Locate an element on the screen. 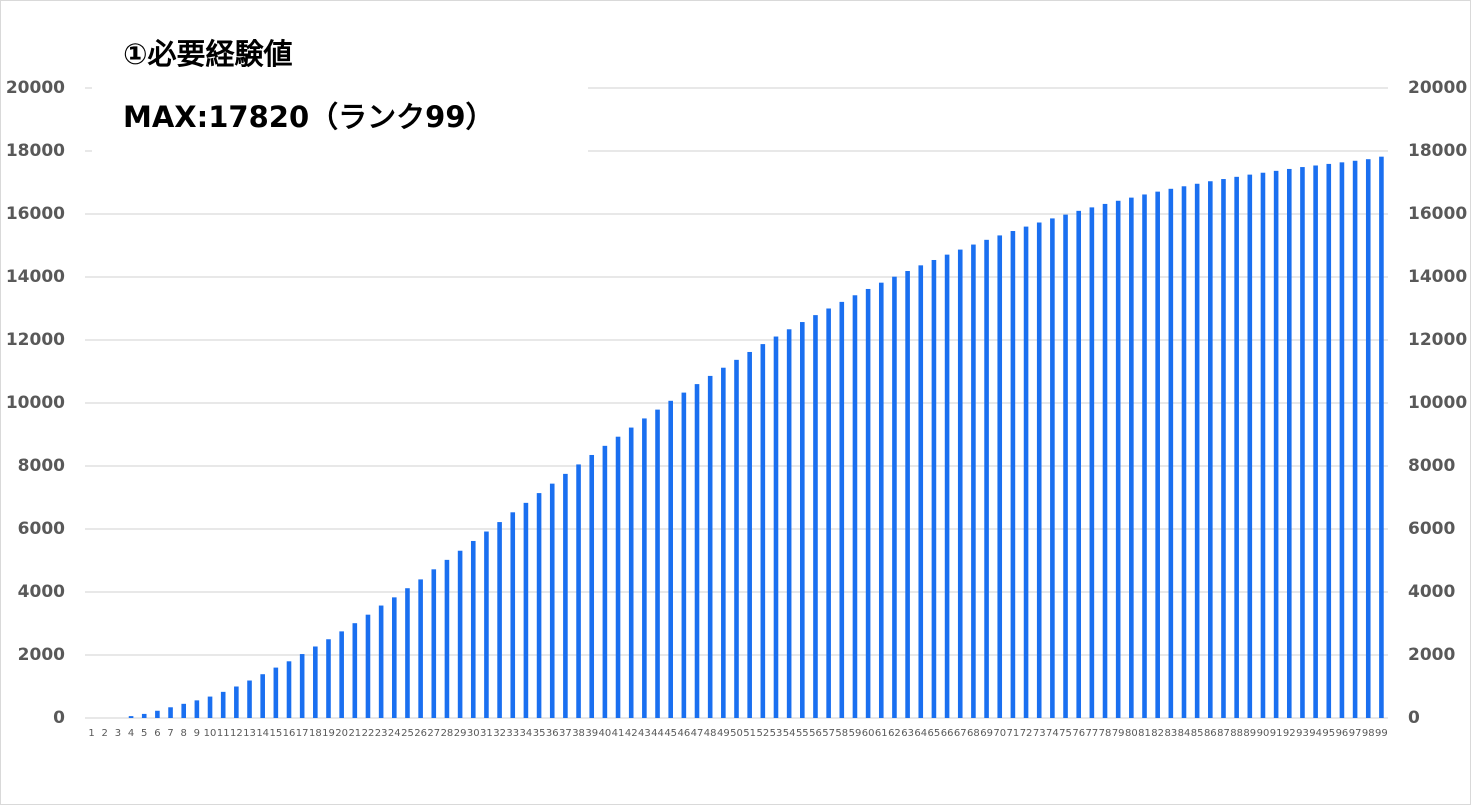  x-tick-label: 35 is located at coordinates (539, 733).